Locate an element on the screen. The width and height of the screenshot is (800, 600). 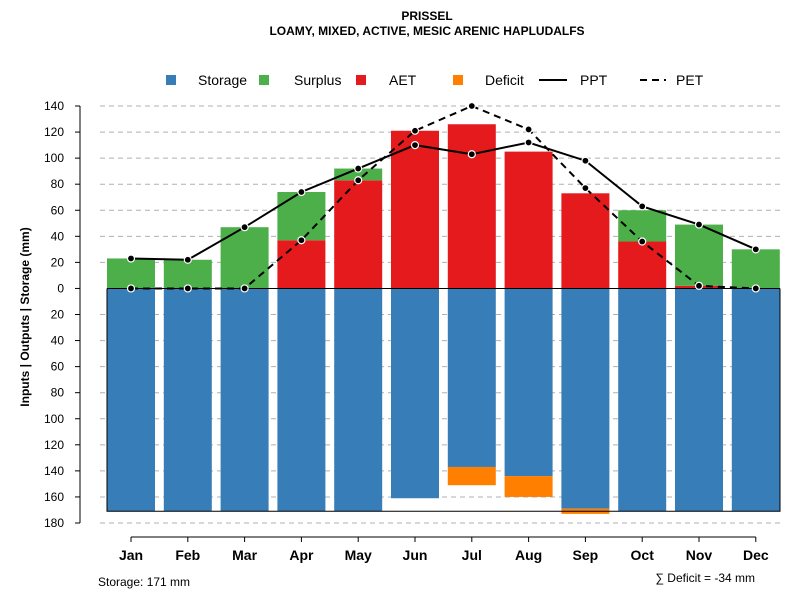
x-tick-label: Dec is located at coordinates (756, 555).